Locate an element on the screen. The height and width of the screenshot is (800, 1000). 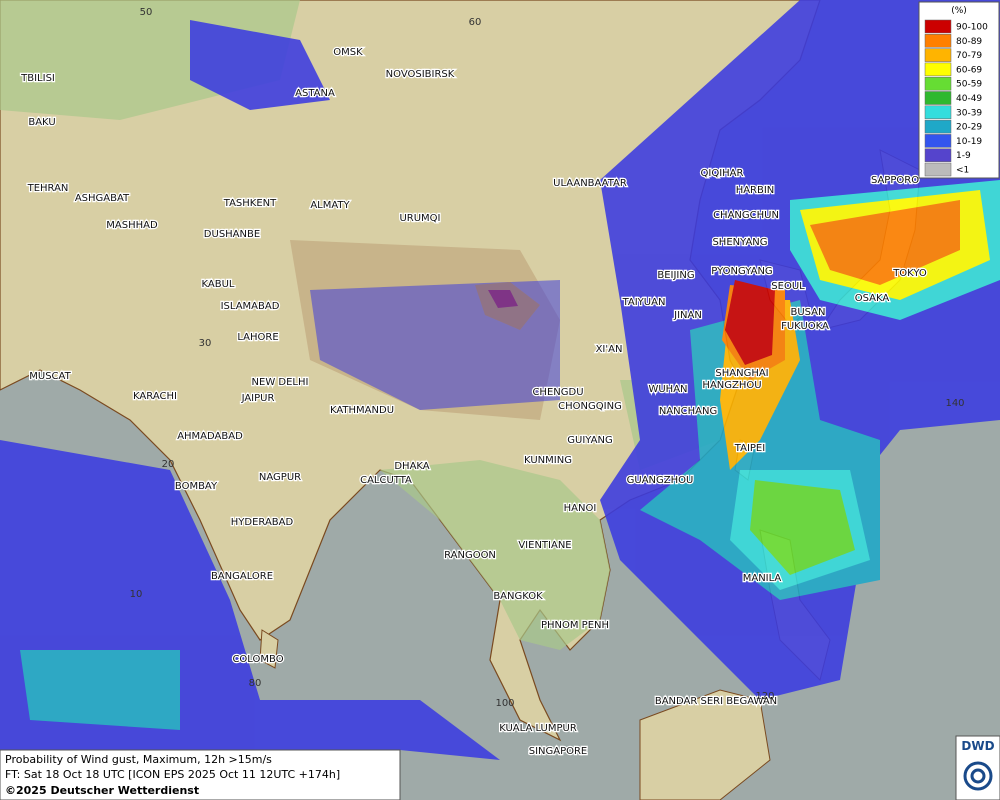
city-label: LAHORE is located at coordinates (257, 337).